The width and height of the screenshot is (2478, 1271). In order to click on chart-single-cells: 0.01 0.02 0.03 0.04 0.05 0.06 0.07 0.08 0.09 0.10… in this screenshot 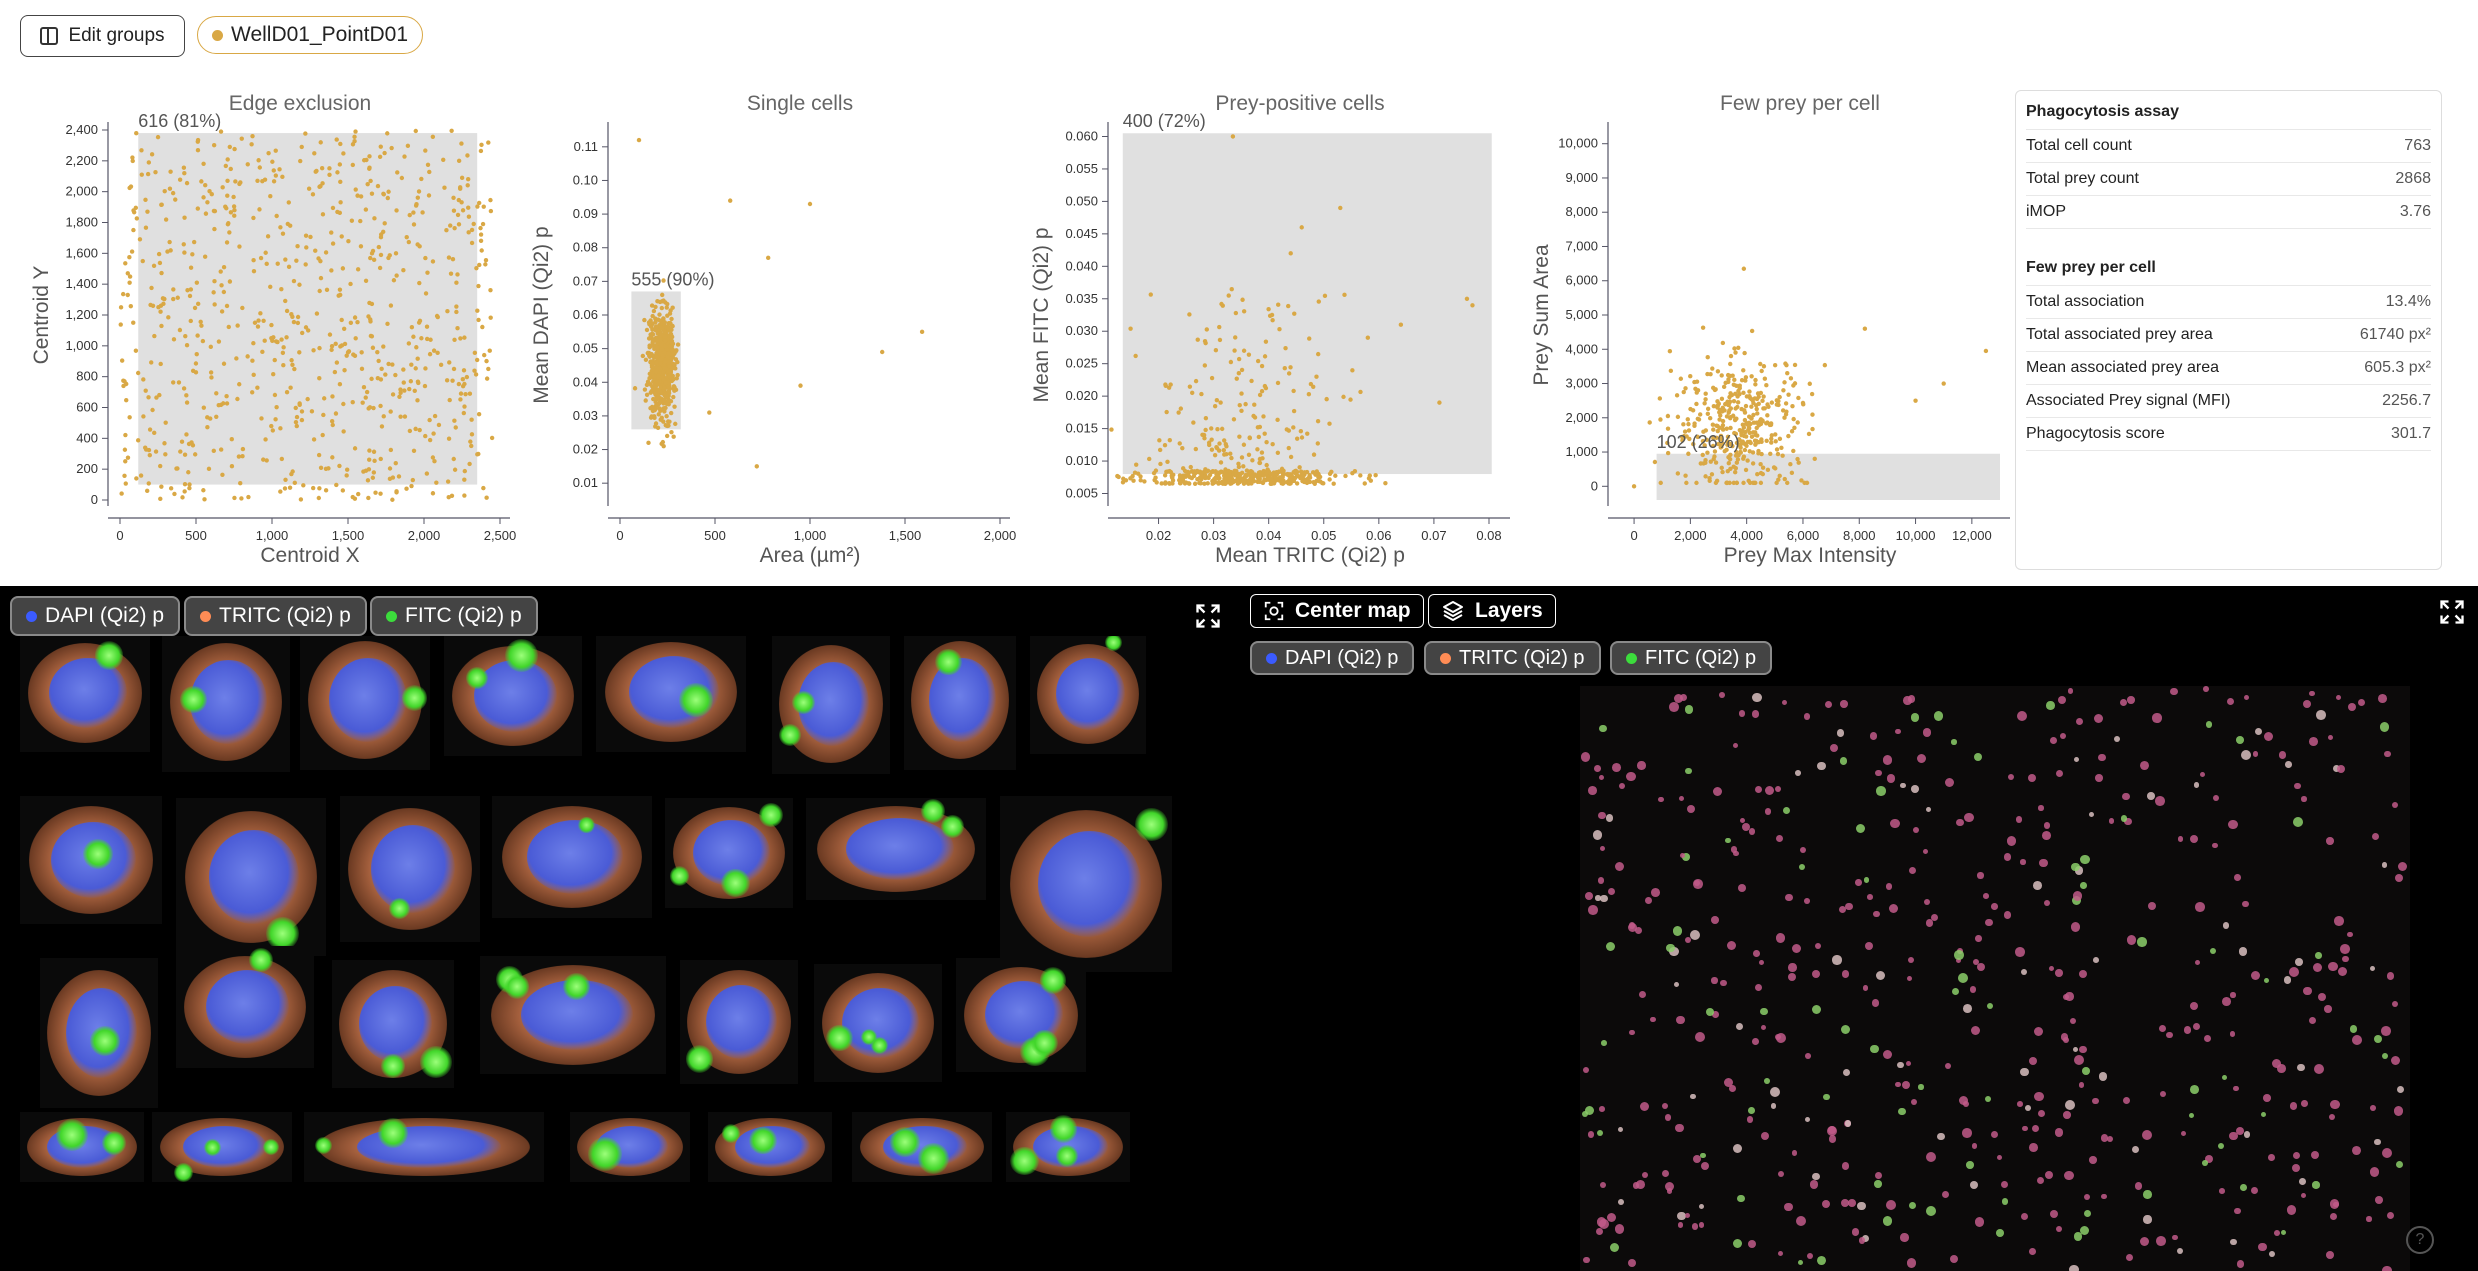, I will do `click(770, 330)`.